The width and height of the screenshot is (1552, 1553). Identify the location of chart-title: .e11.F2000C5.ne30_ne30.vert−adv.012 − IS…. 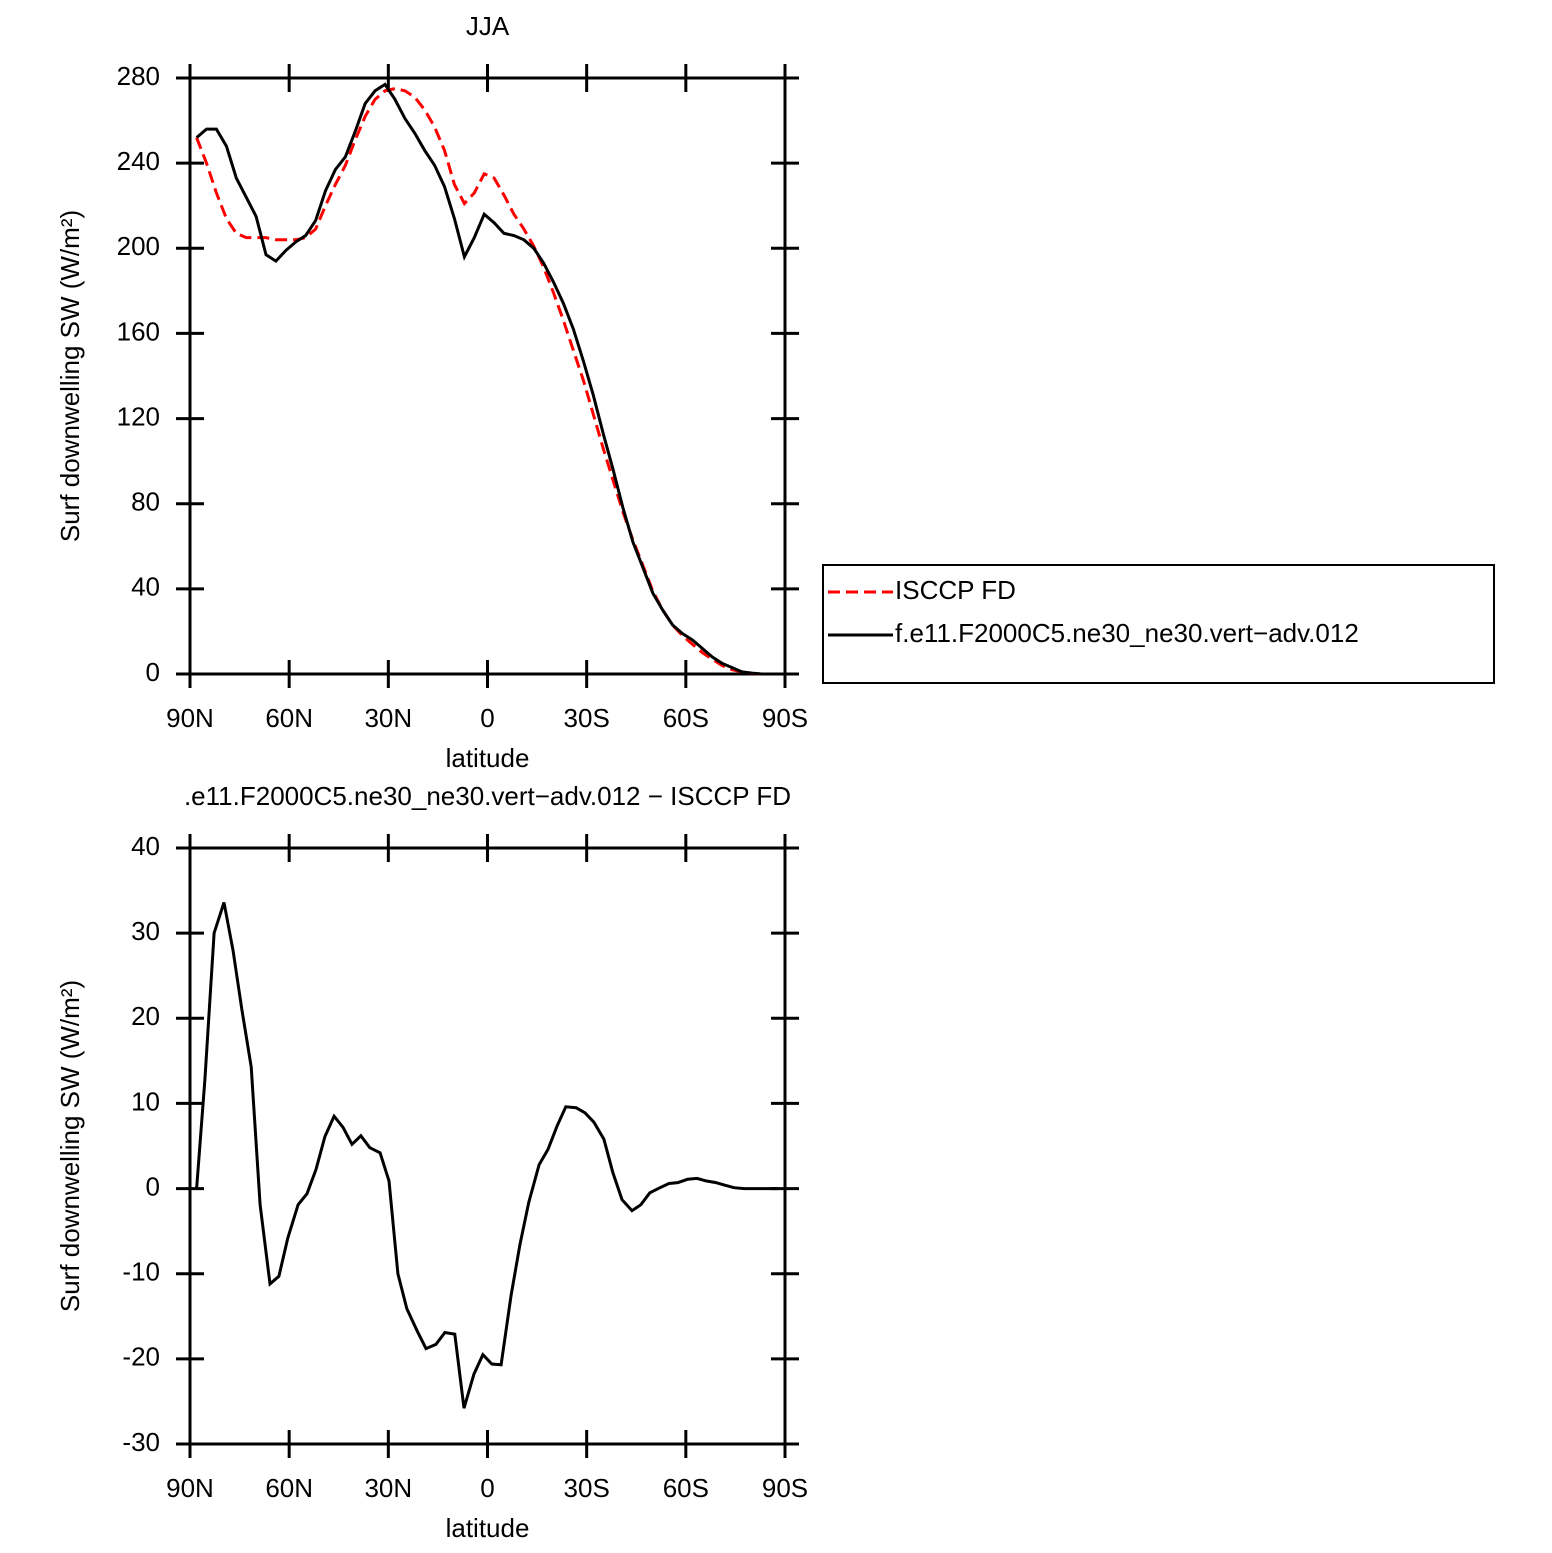
(487, 796).